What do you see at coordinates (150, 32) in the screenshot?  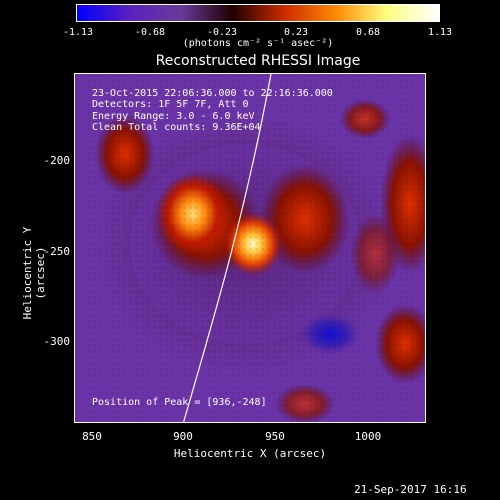 I see `colorbar-tick: -0.68` at bounding box center [150, 32].